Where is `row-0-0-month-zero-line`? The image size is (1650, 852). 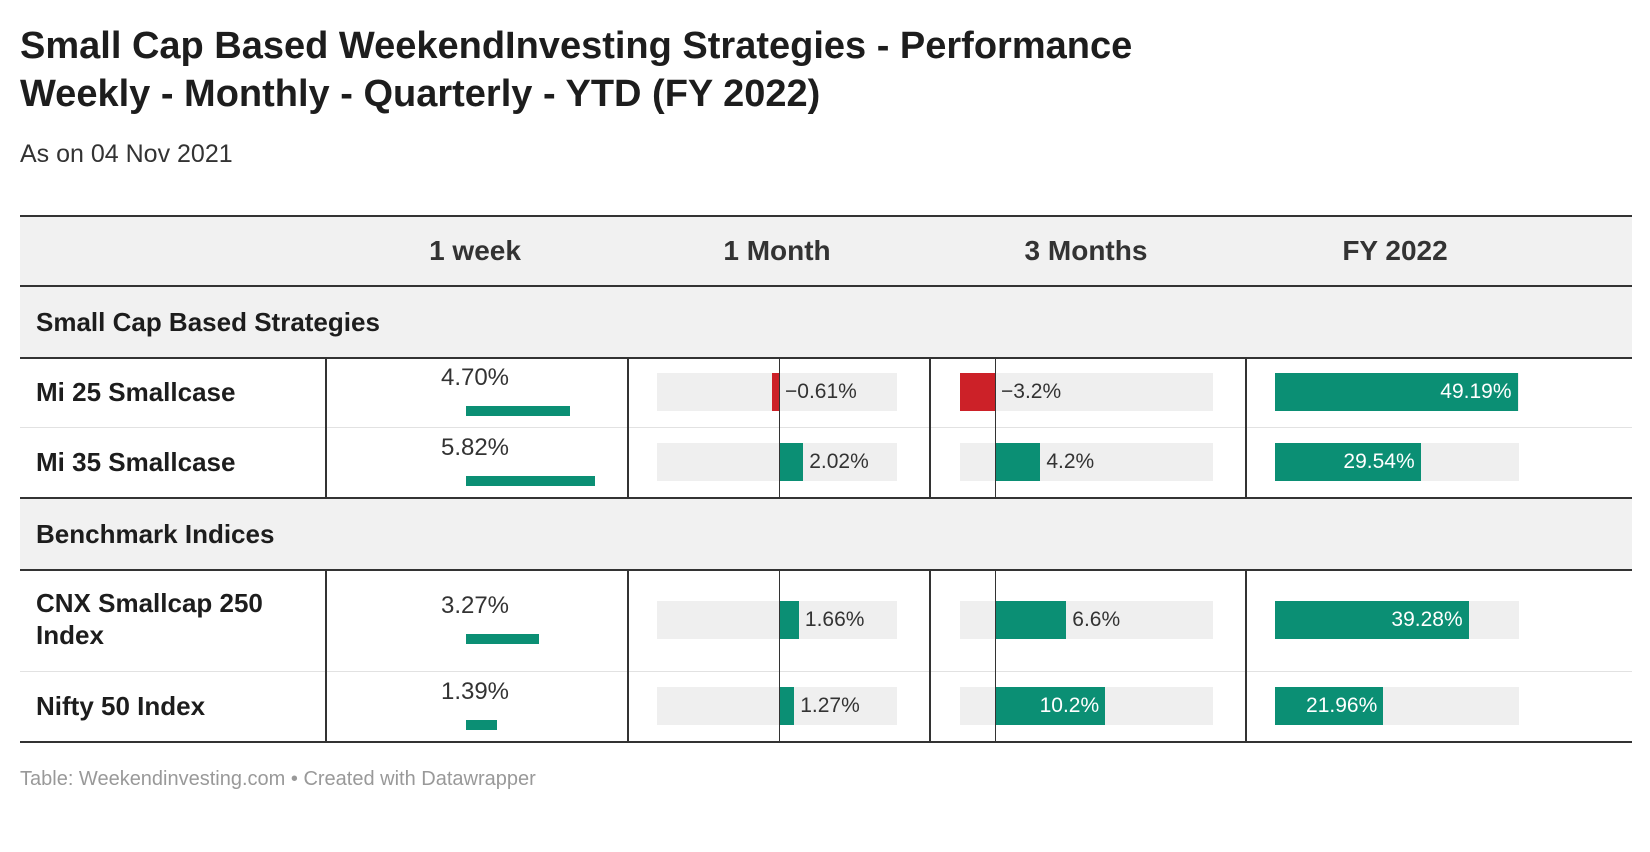
row-0-0-month-zero-line is located at coordinates (779, 392).